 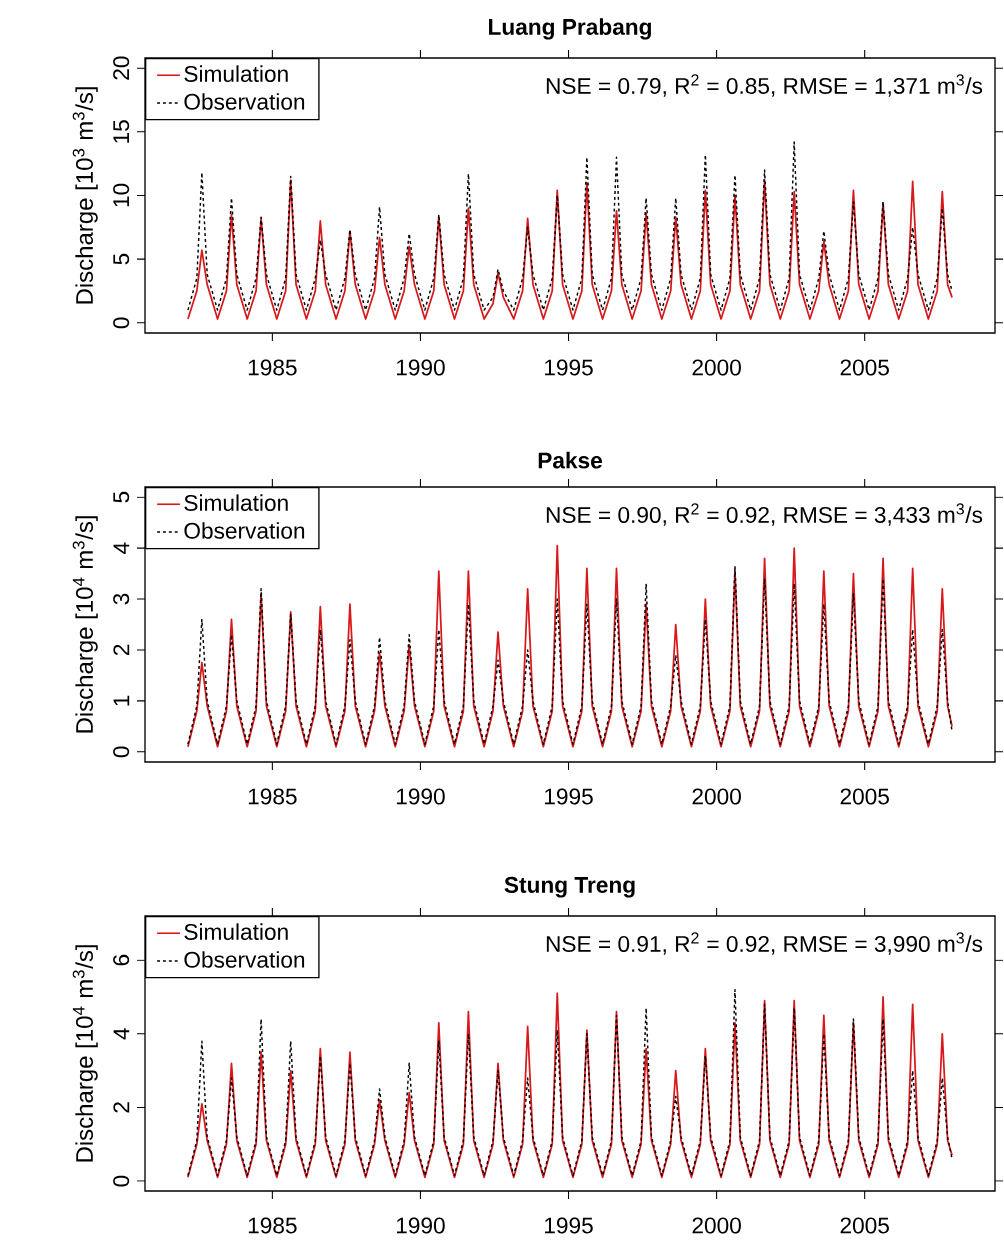 I want to click on y-tick-label: 1, so click(x=121, y=700).